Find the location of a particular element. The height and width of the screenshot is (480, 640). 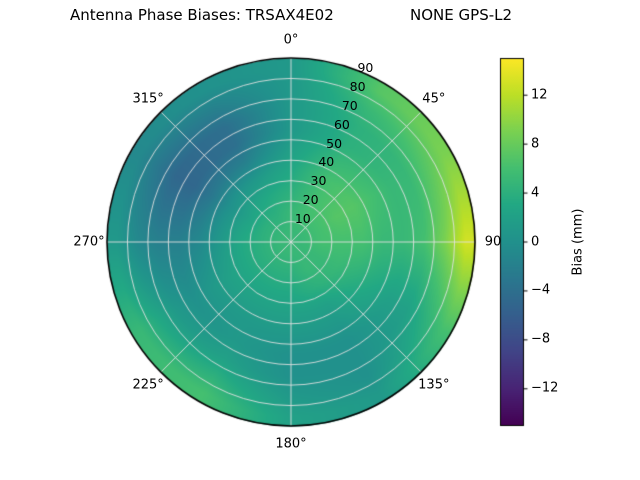

r-tick-label-70: 70 is located at coordinates (349, 105).